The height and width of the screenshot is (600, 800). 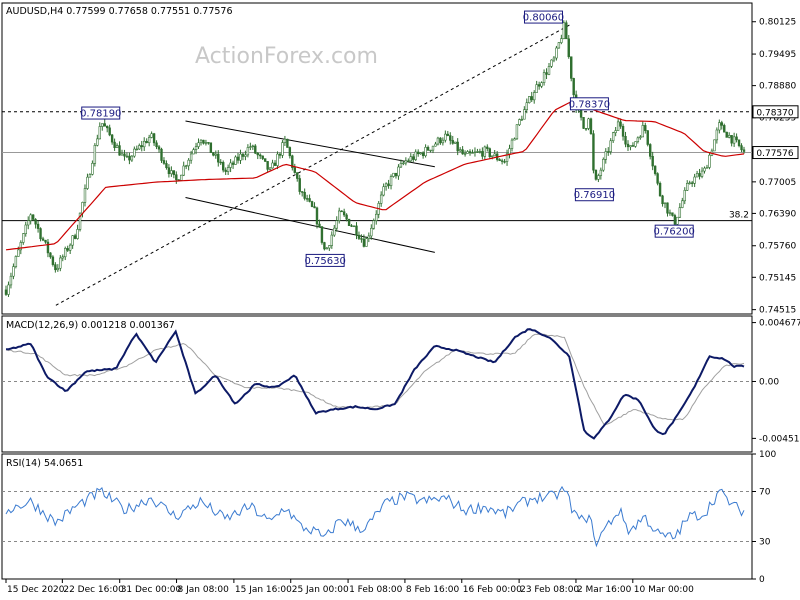 I want to click on price-tick-label: 0.78255, so click(x=777, y=119).